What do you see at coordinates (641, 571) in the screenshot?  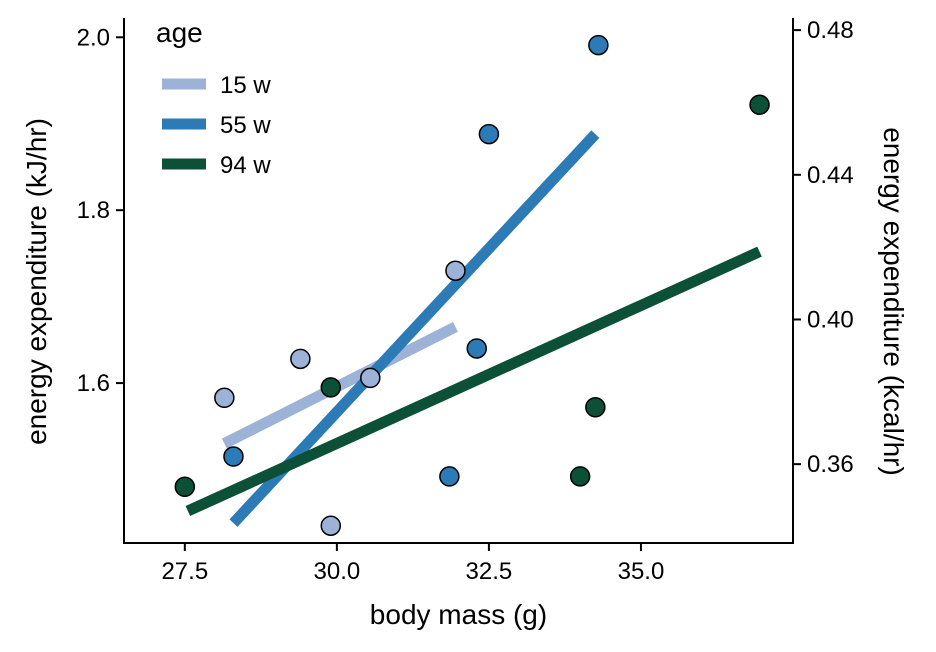 I see `x-tick-label: 35.0` at bounding box center [641, 571].